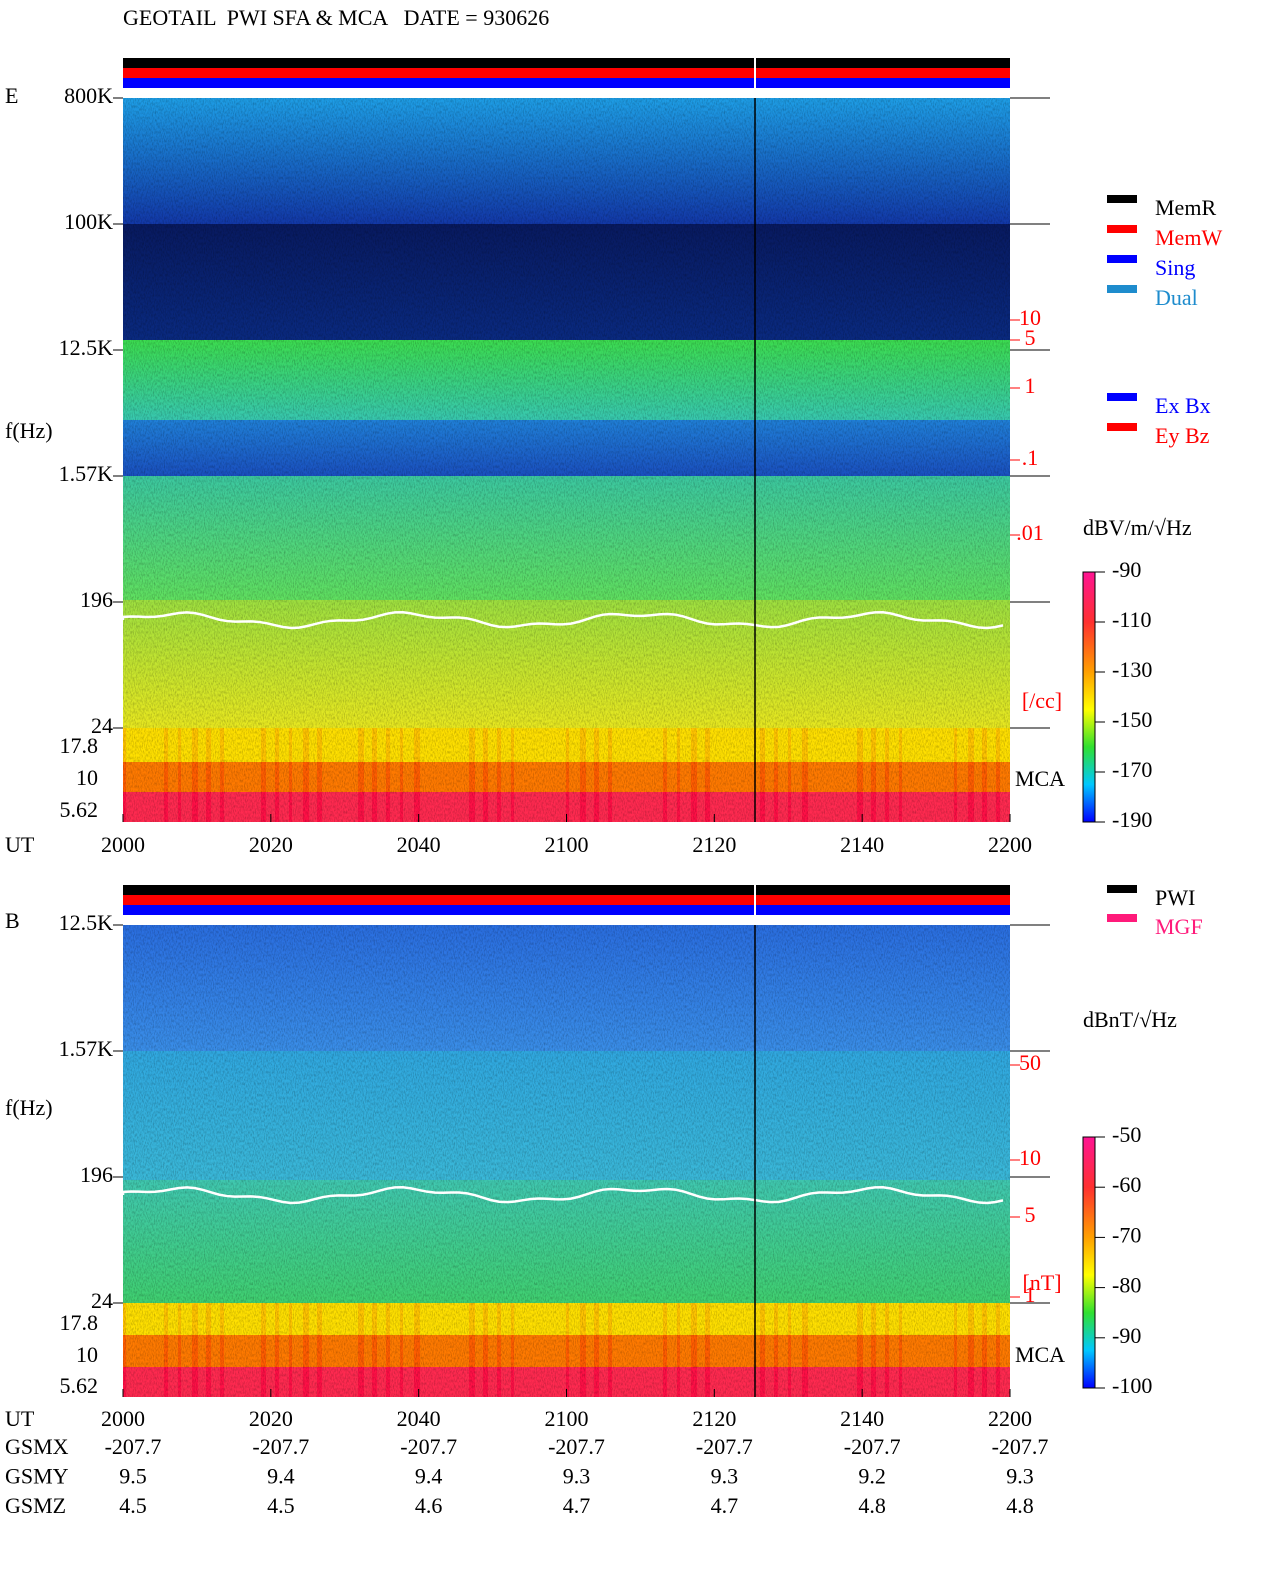 This screenshot has height=1593, width=1280. What do you see at coordinates (1182, 435) in the screenshot?
I see `legend-label: Ey Bz` at bounding box center [1182, 435].